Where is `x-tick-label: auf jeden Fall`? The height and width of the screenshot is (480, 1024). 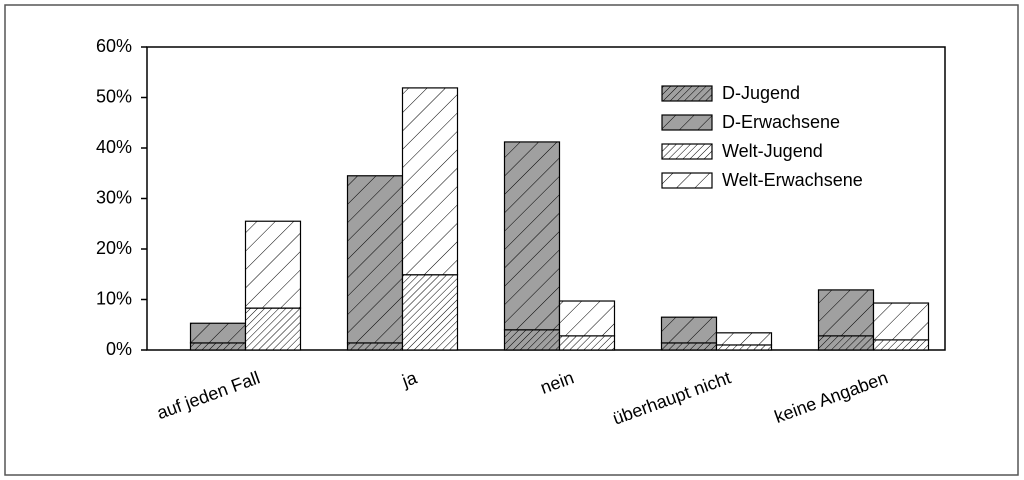 x-tick-label: auf jeden Fall is located at coordinates (208, 395).